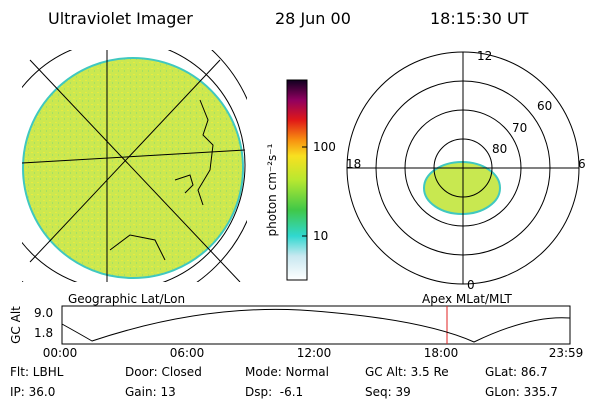 This screenshot has height=400, width=600. What do you see at coordinates (320, 236) in the screenshot?
I see `colorbar-tick-label: 10` at bounding box center [320, 236].